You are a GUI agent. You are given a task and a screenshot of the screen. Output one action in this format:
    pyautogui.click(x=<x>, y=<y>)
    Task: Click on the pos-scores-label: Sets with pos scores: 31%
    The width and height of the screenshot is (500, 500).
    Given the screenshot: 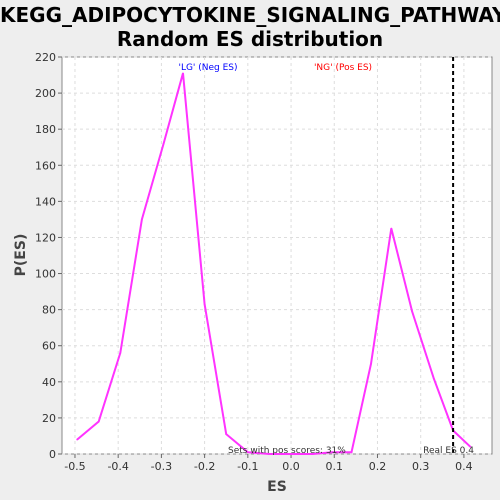 What is the action you would take?
    pyautogui.click(x=287, y=451)
    